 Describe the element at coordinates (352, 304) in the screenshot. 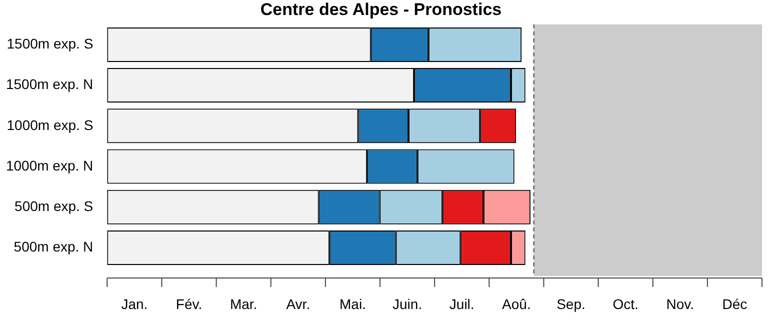

I see `text: Mai.` at that location.